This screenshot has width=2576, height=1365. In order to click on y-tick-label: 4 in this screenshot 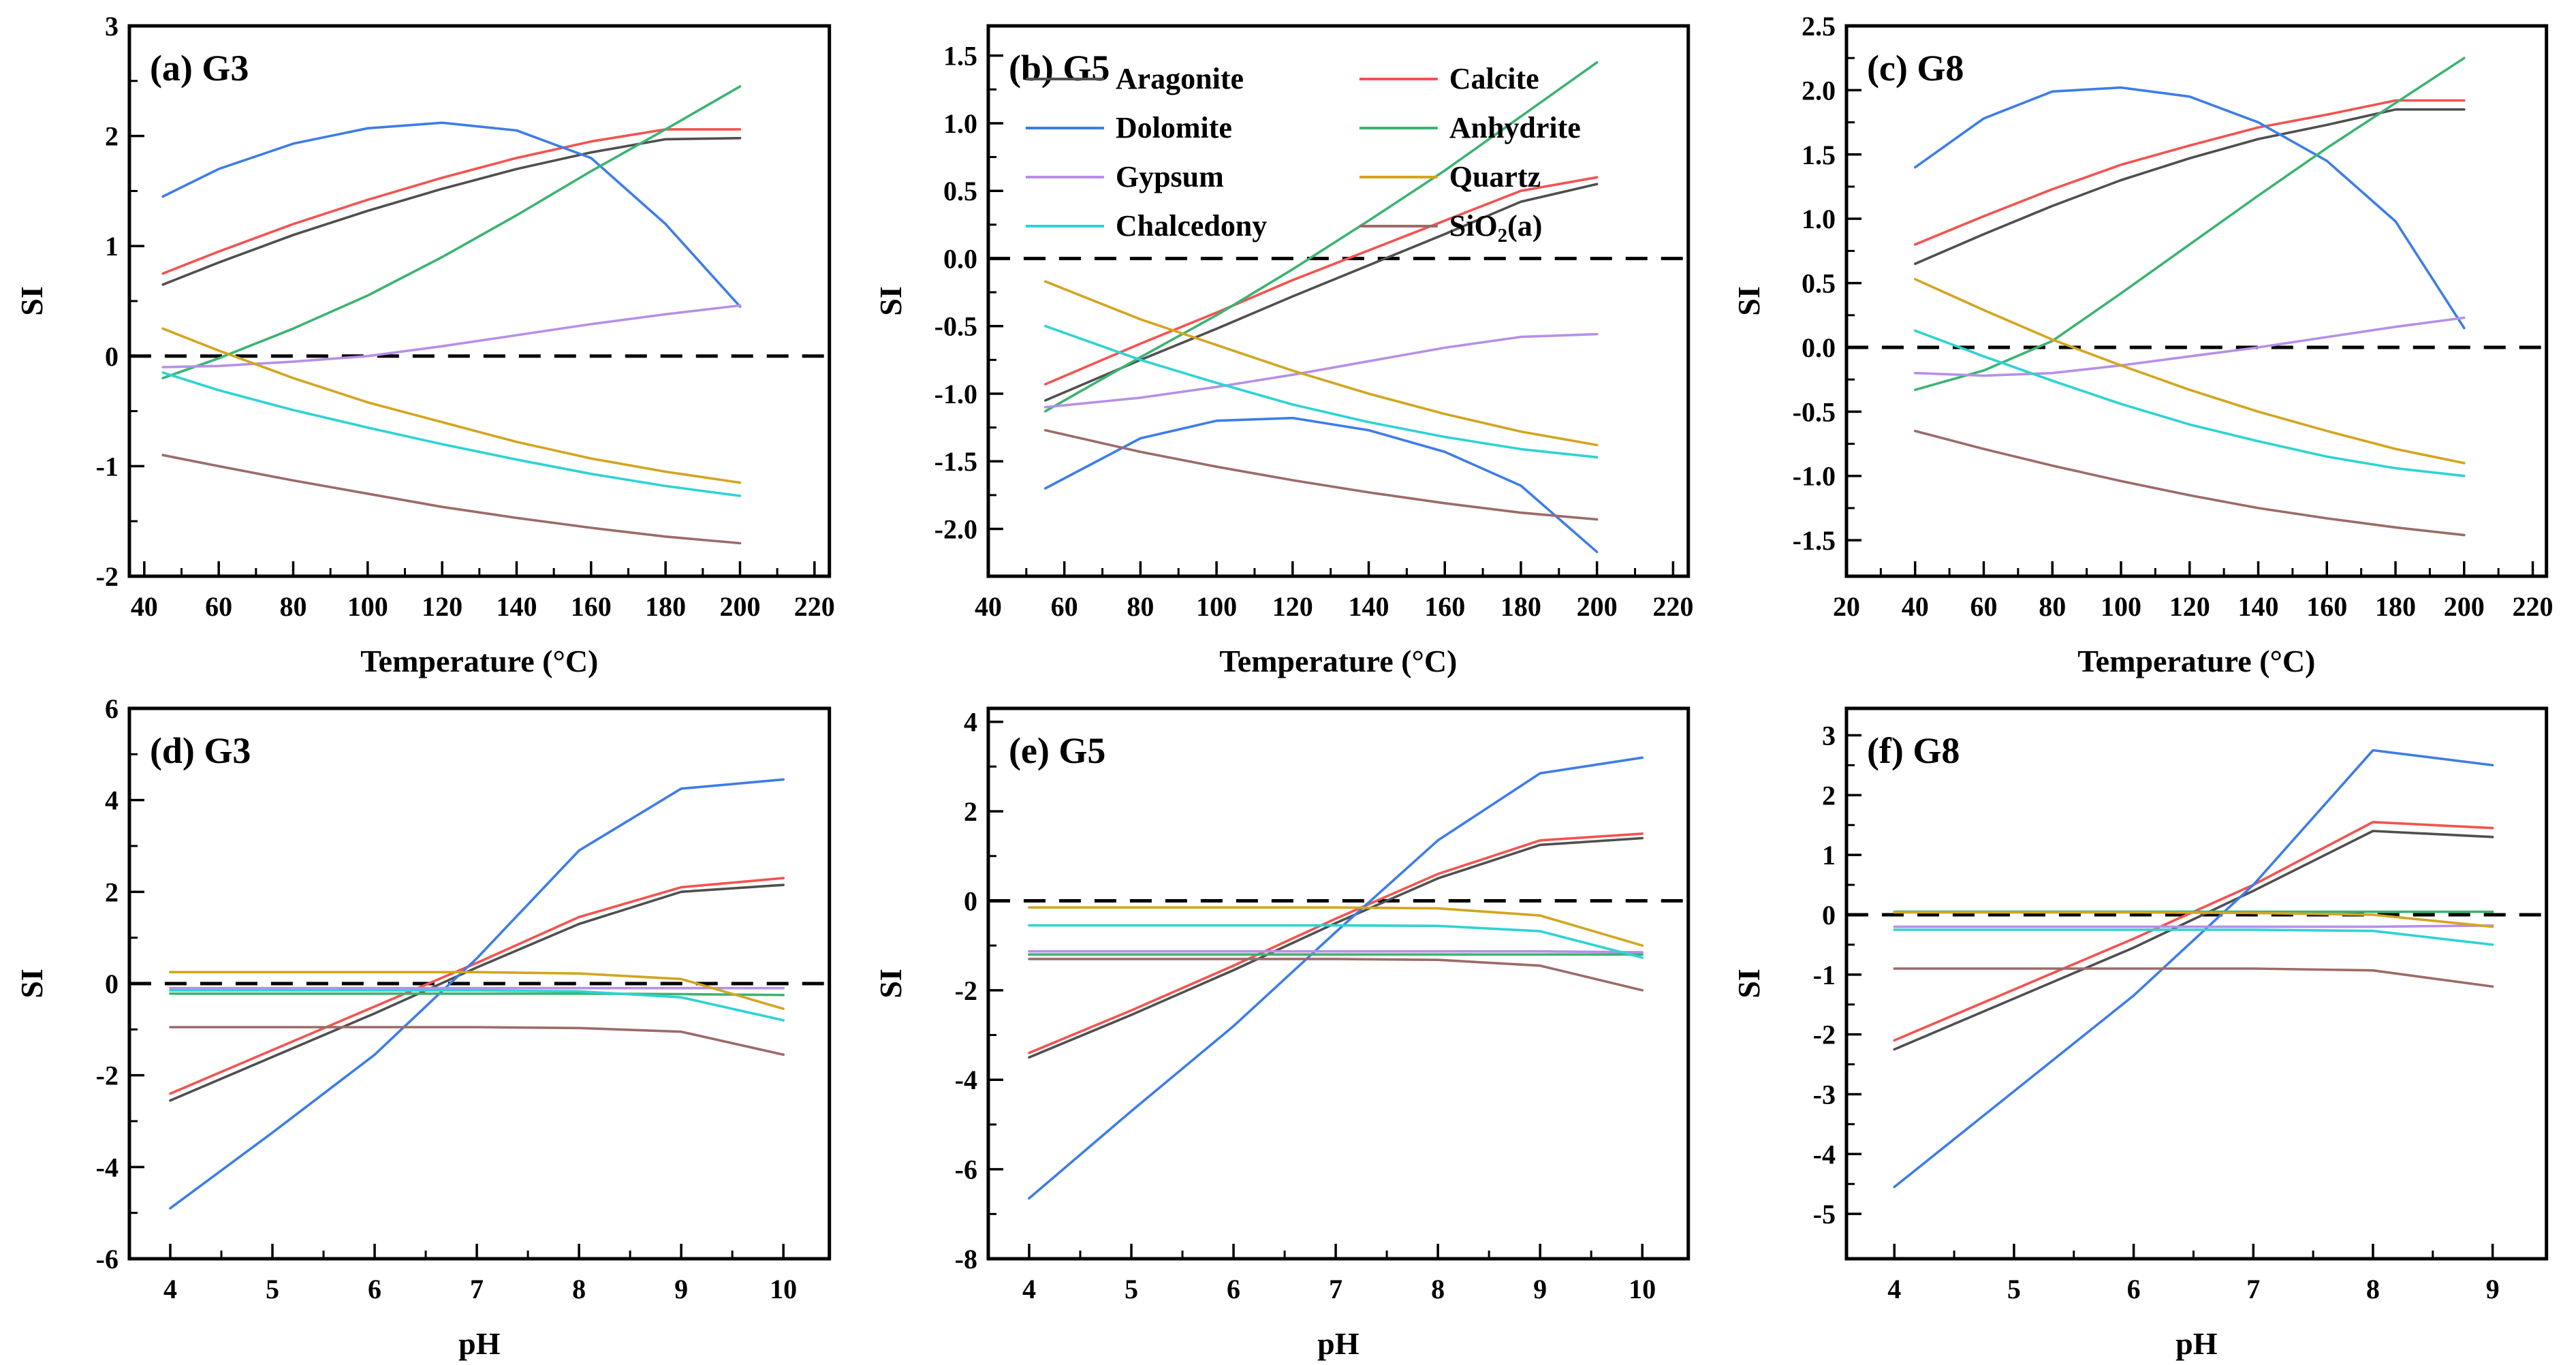, I will do `click(112, 800)`.